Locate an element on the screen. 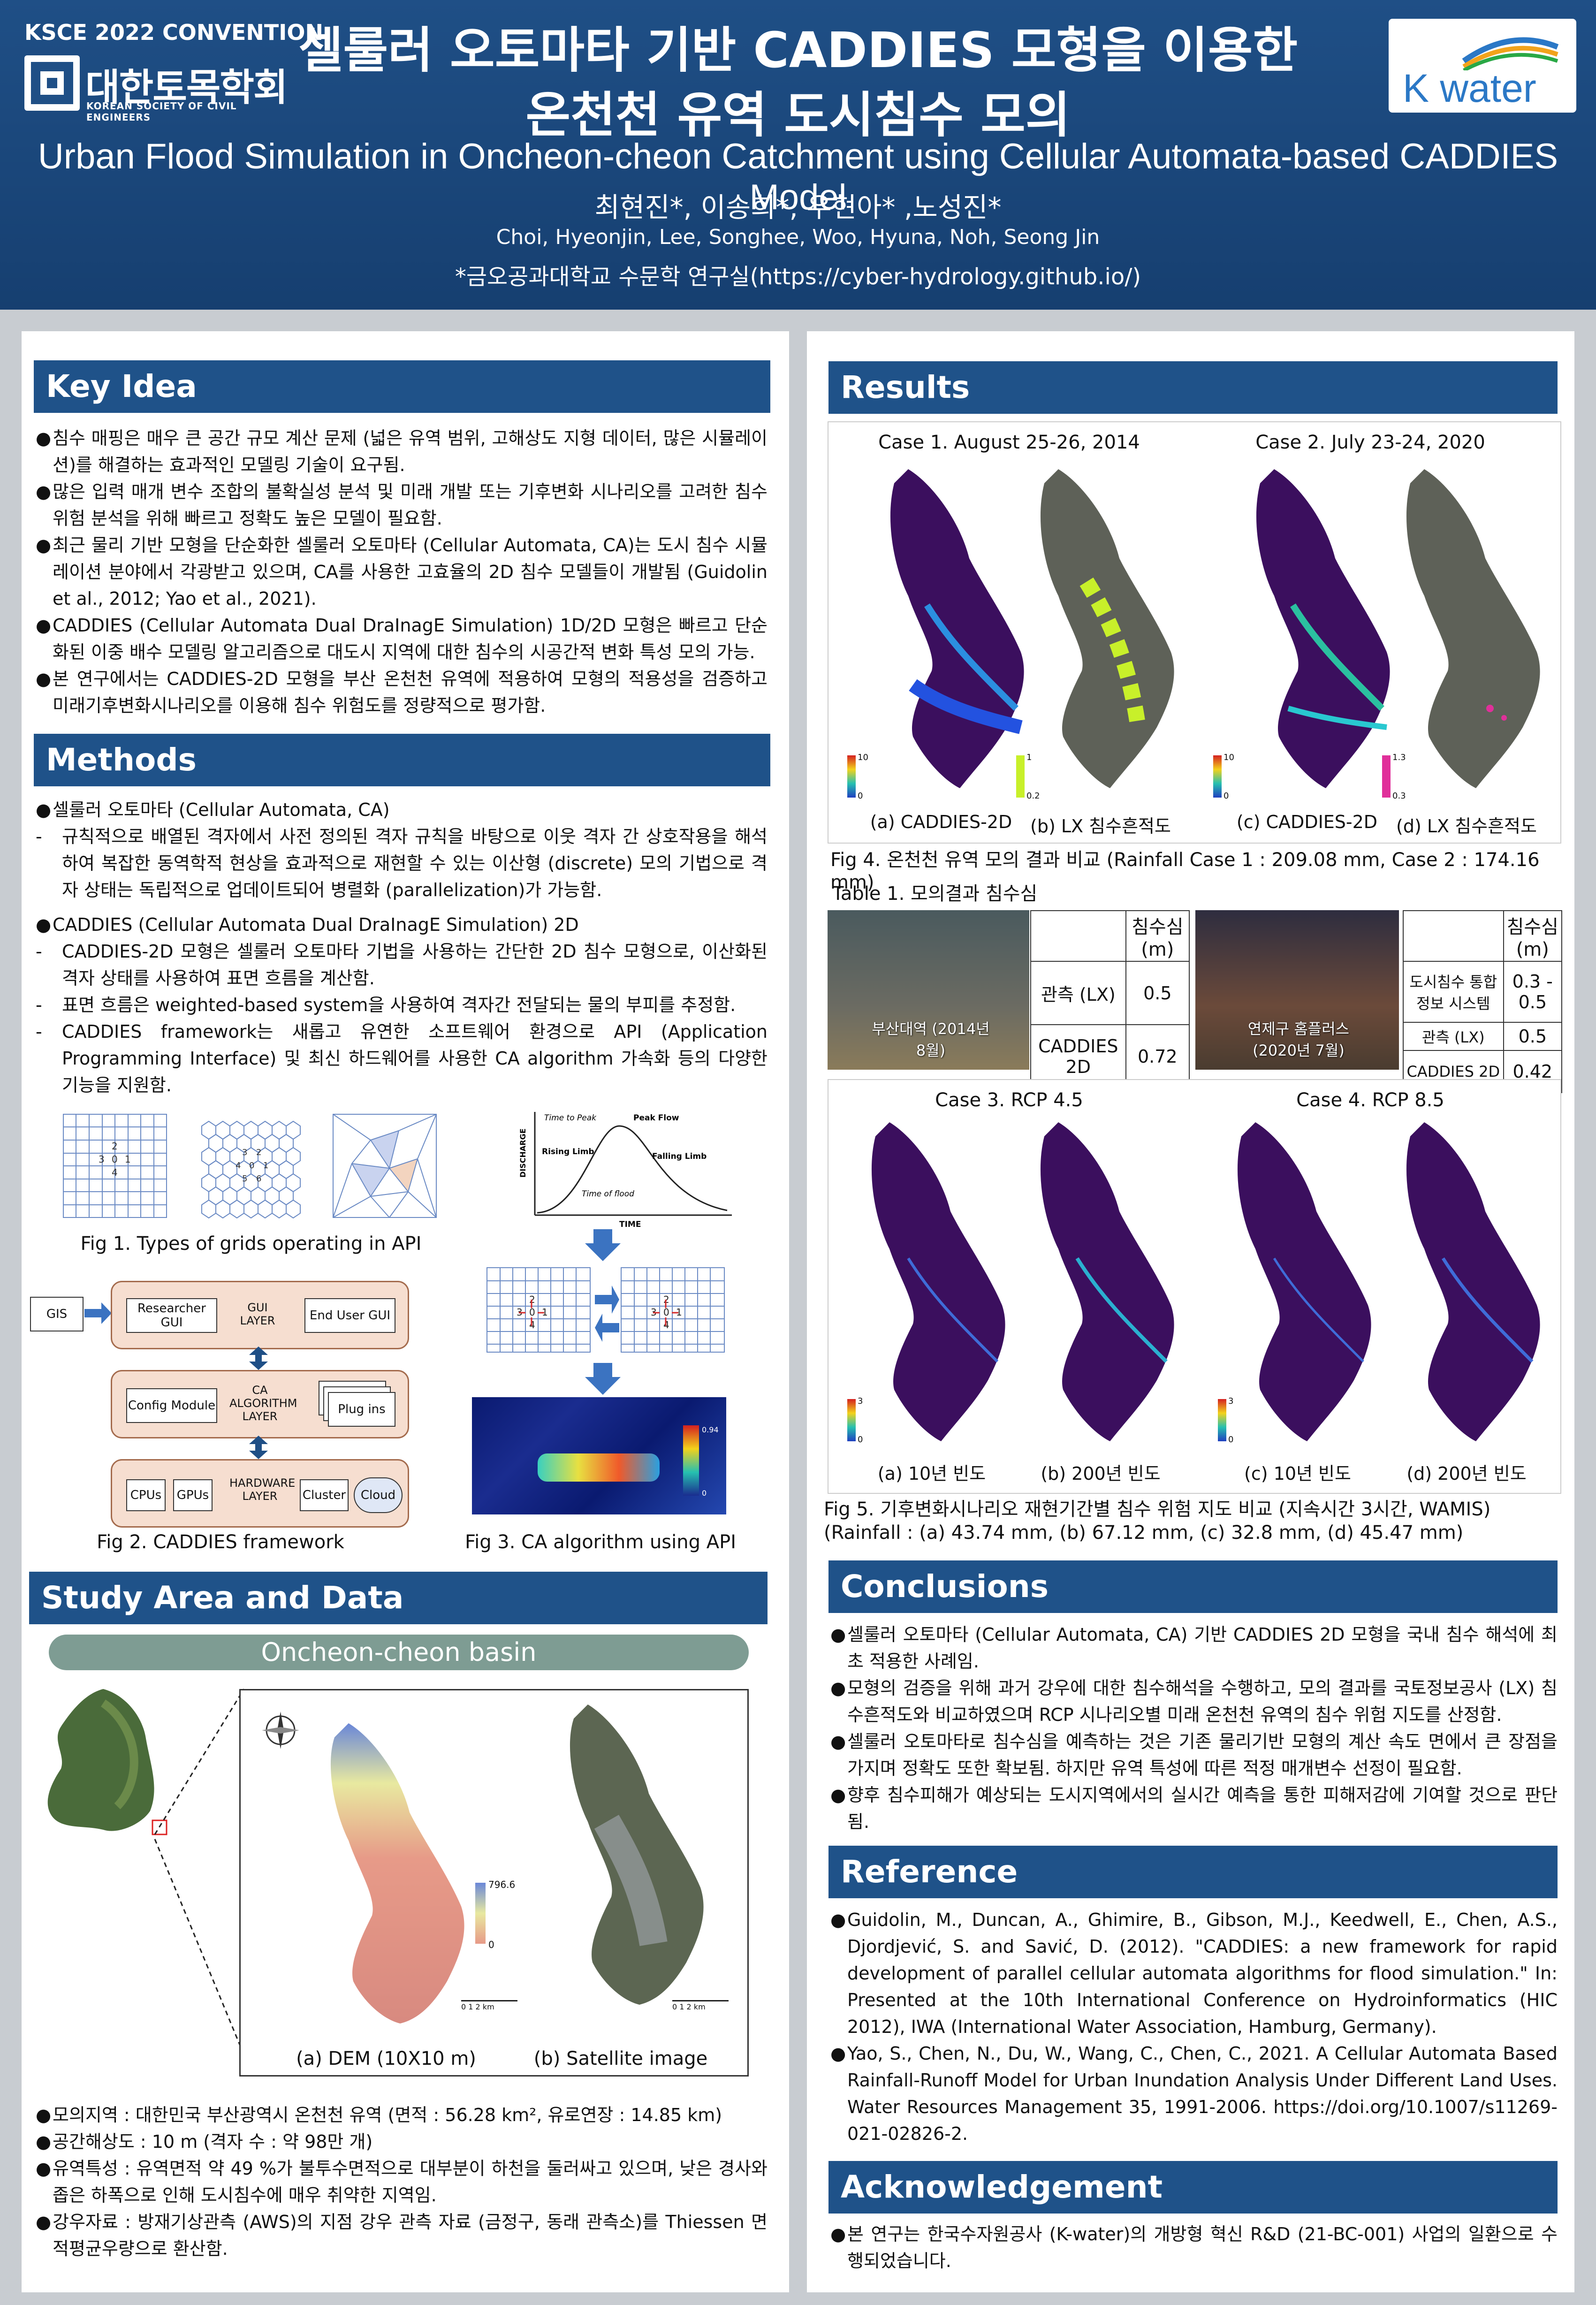  colorbar-rcp2 is located at coordinates (1222, 1420).